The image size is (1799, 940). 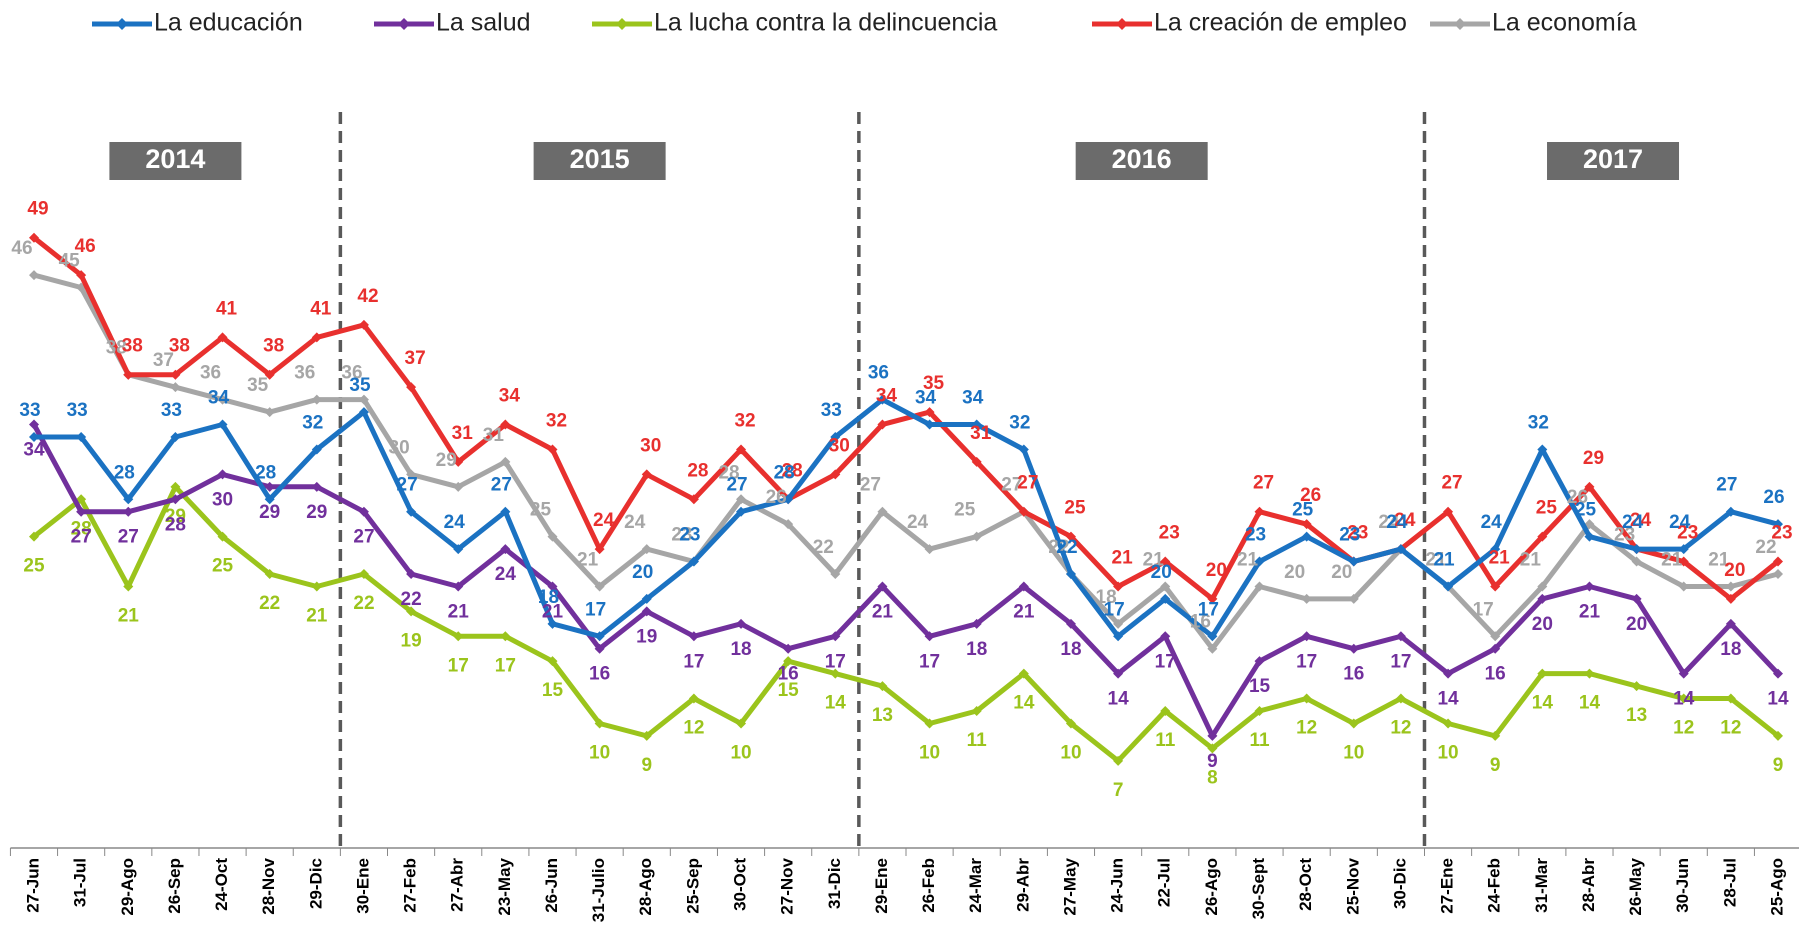 What do you see at coordinates (1212, 777) in the screenshot?
I see `data-label: 8` at bounding box center [1212, 777].